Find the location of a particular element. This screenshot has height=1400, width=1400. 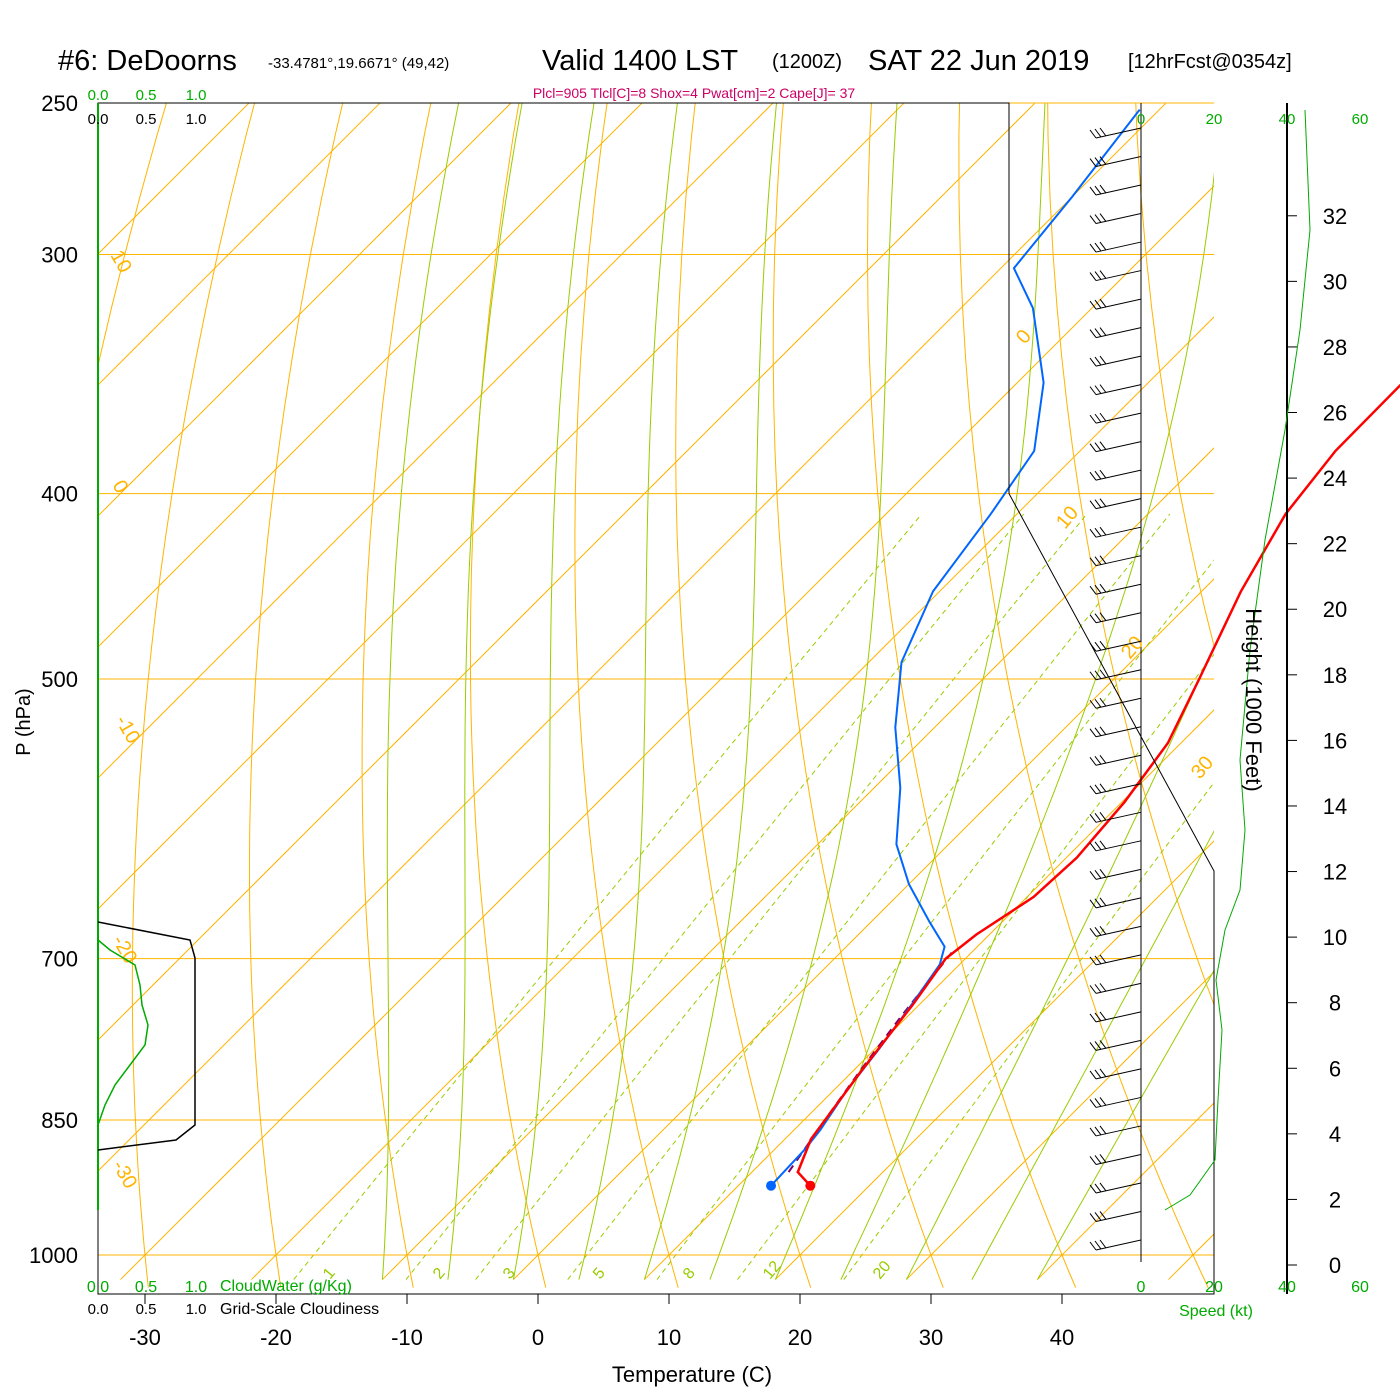

pressure-tick-label: 300 is located at coordinates (59, 255).